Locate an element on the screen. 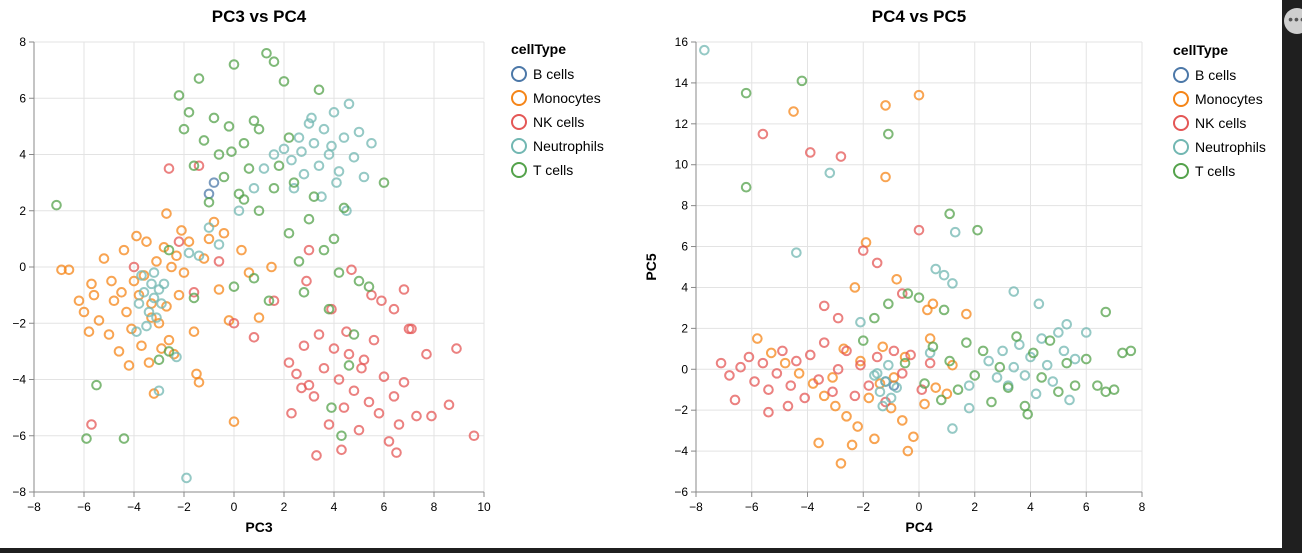 The width and height of the screenshot is (1302, 553). legend-symbol is located at coordinates (1181, 75).